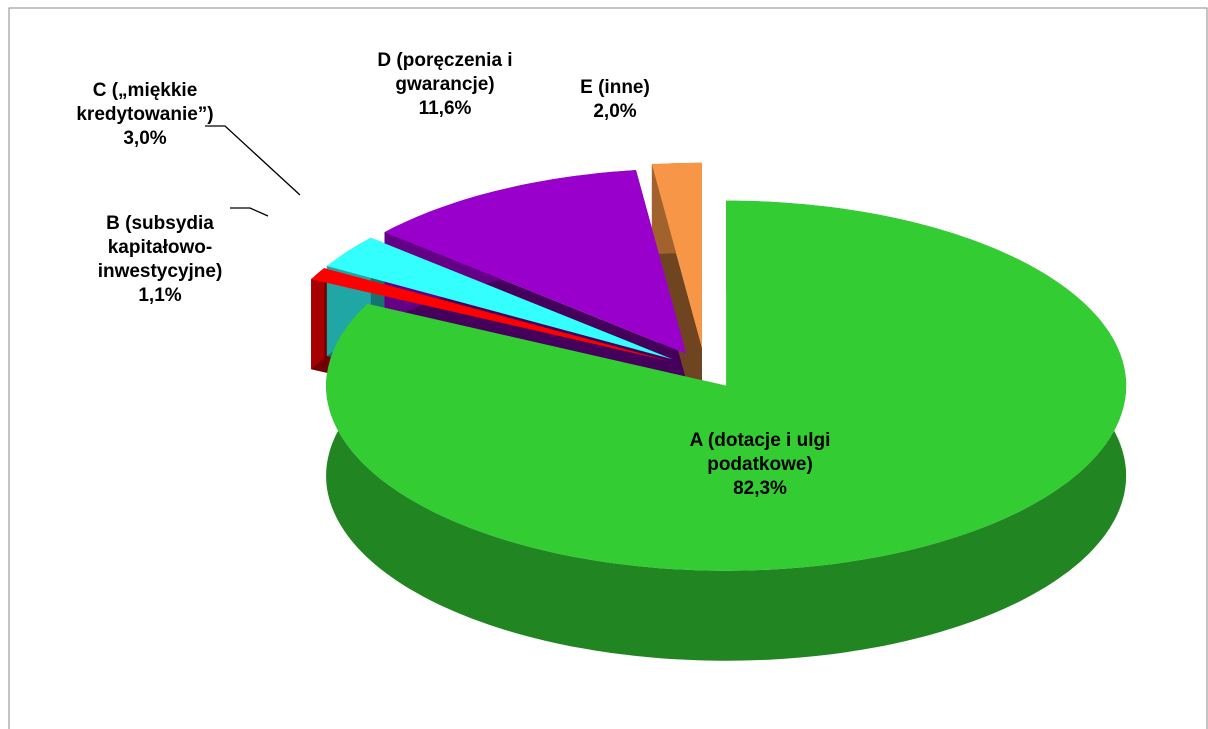  I want to click on category-label: B (subsydia kapitałowo-inwestycyjne), so click(160, 247).